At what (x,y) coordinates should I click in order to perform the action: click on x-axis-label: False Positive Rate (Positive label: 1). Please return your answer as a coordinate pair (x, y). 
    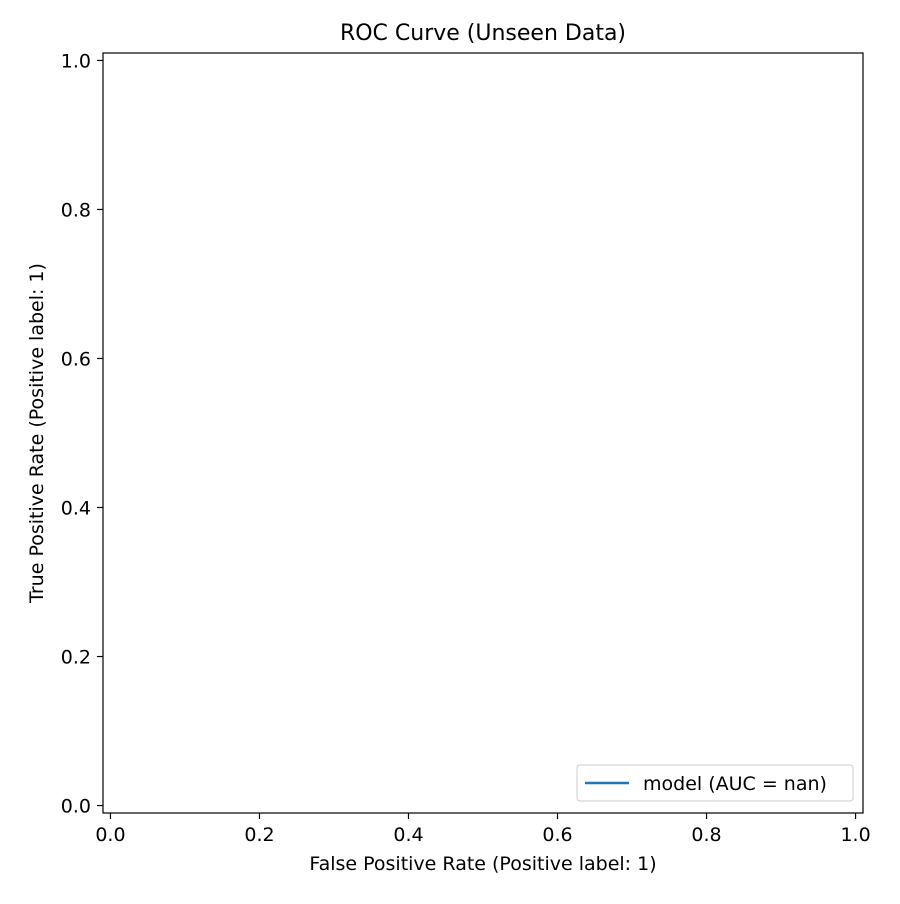
    Looking at the image, I should click on (482, 864).